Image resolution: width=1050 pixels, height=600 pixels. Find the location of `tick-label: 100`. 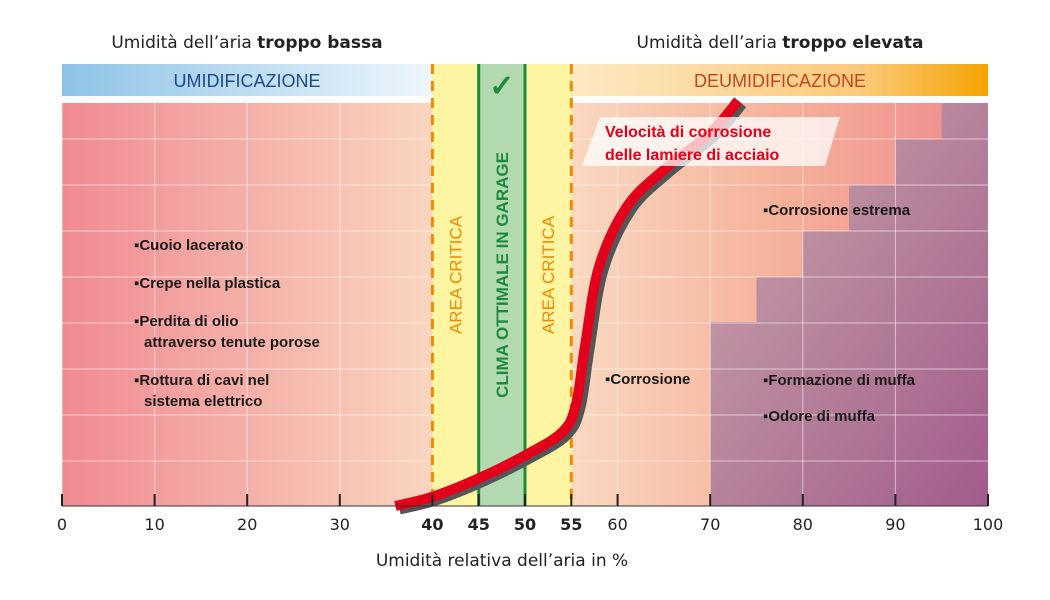

tick-label: 100 is located at coordinates (988, 524).